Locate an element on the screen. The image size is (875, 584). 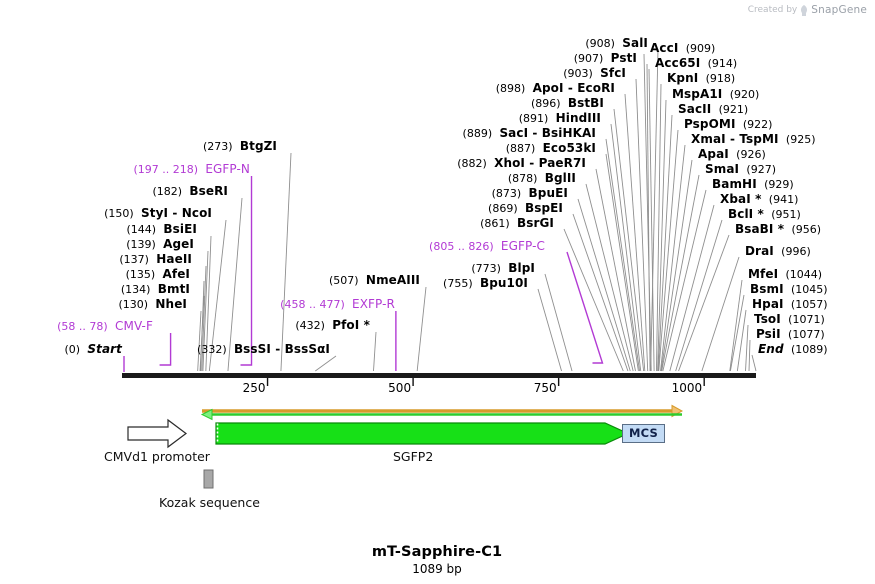
enzyme-label: (273) BtgZI is located at coordinates (239, 147).